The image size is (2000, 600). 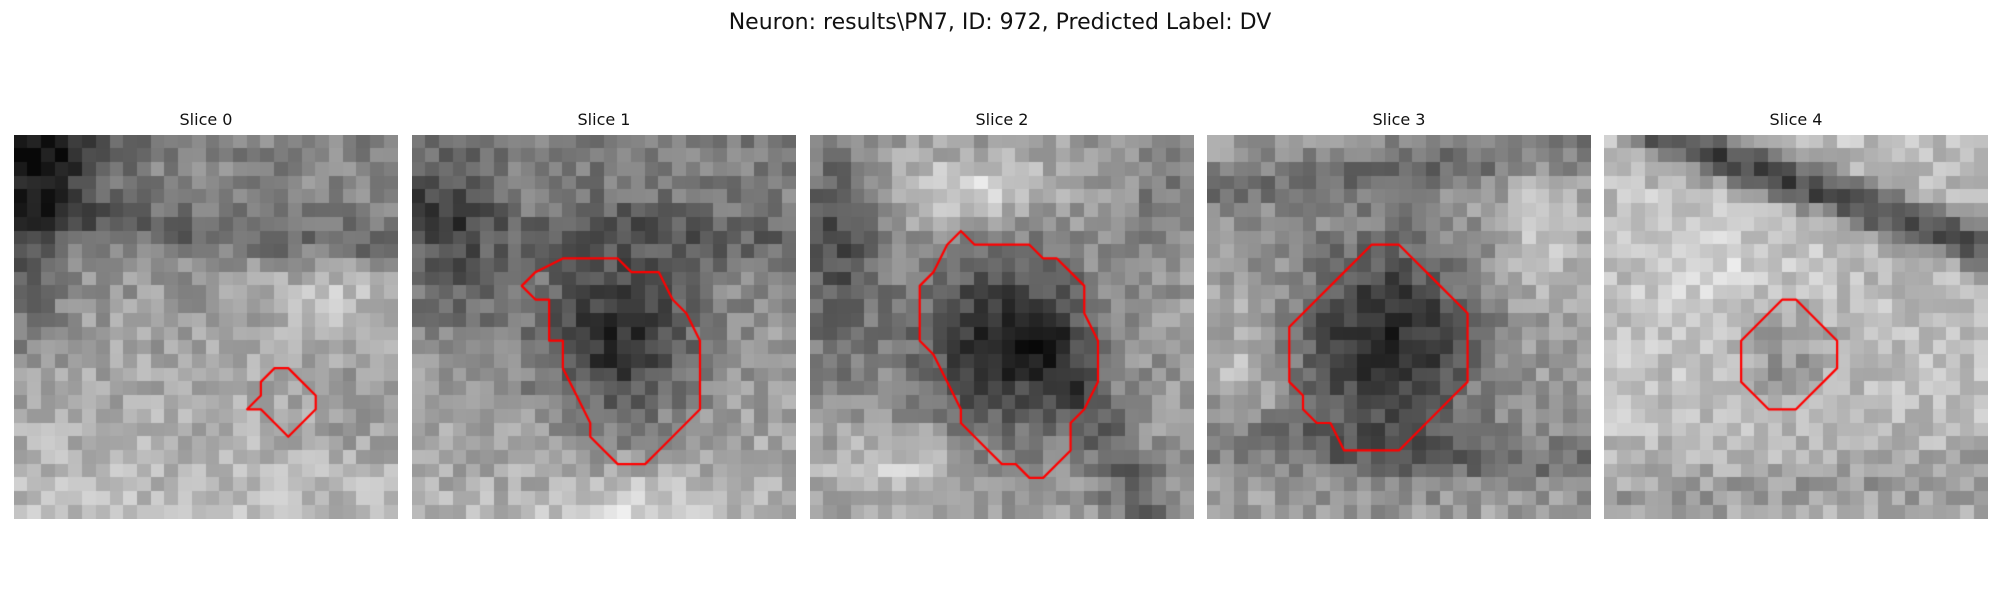 I want to click on slice-title-2: Slice 2, so click(x=1002, y=119).